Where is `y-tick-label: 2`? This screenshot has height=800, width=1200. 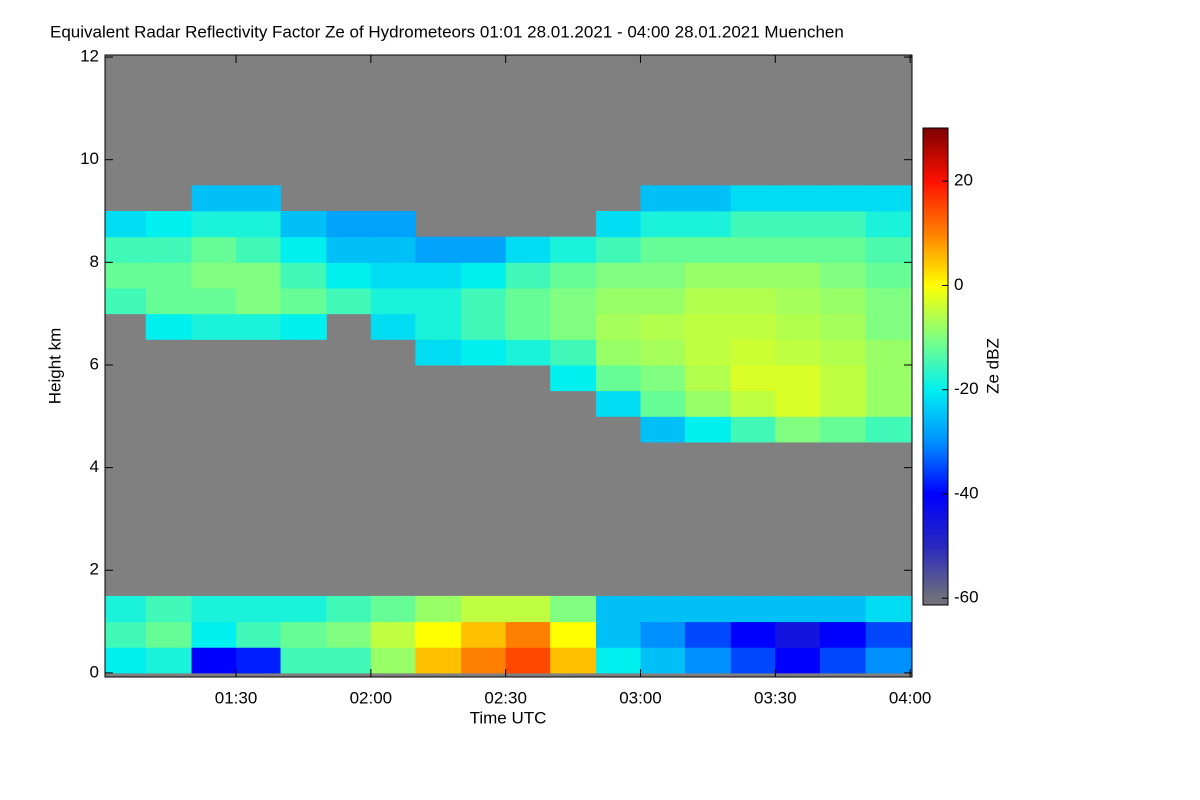 y-tick-label: 2 is located at coordinates (94, 569).